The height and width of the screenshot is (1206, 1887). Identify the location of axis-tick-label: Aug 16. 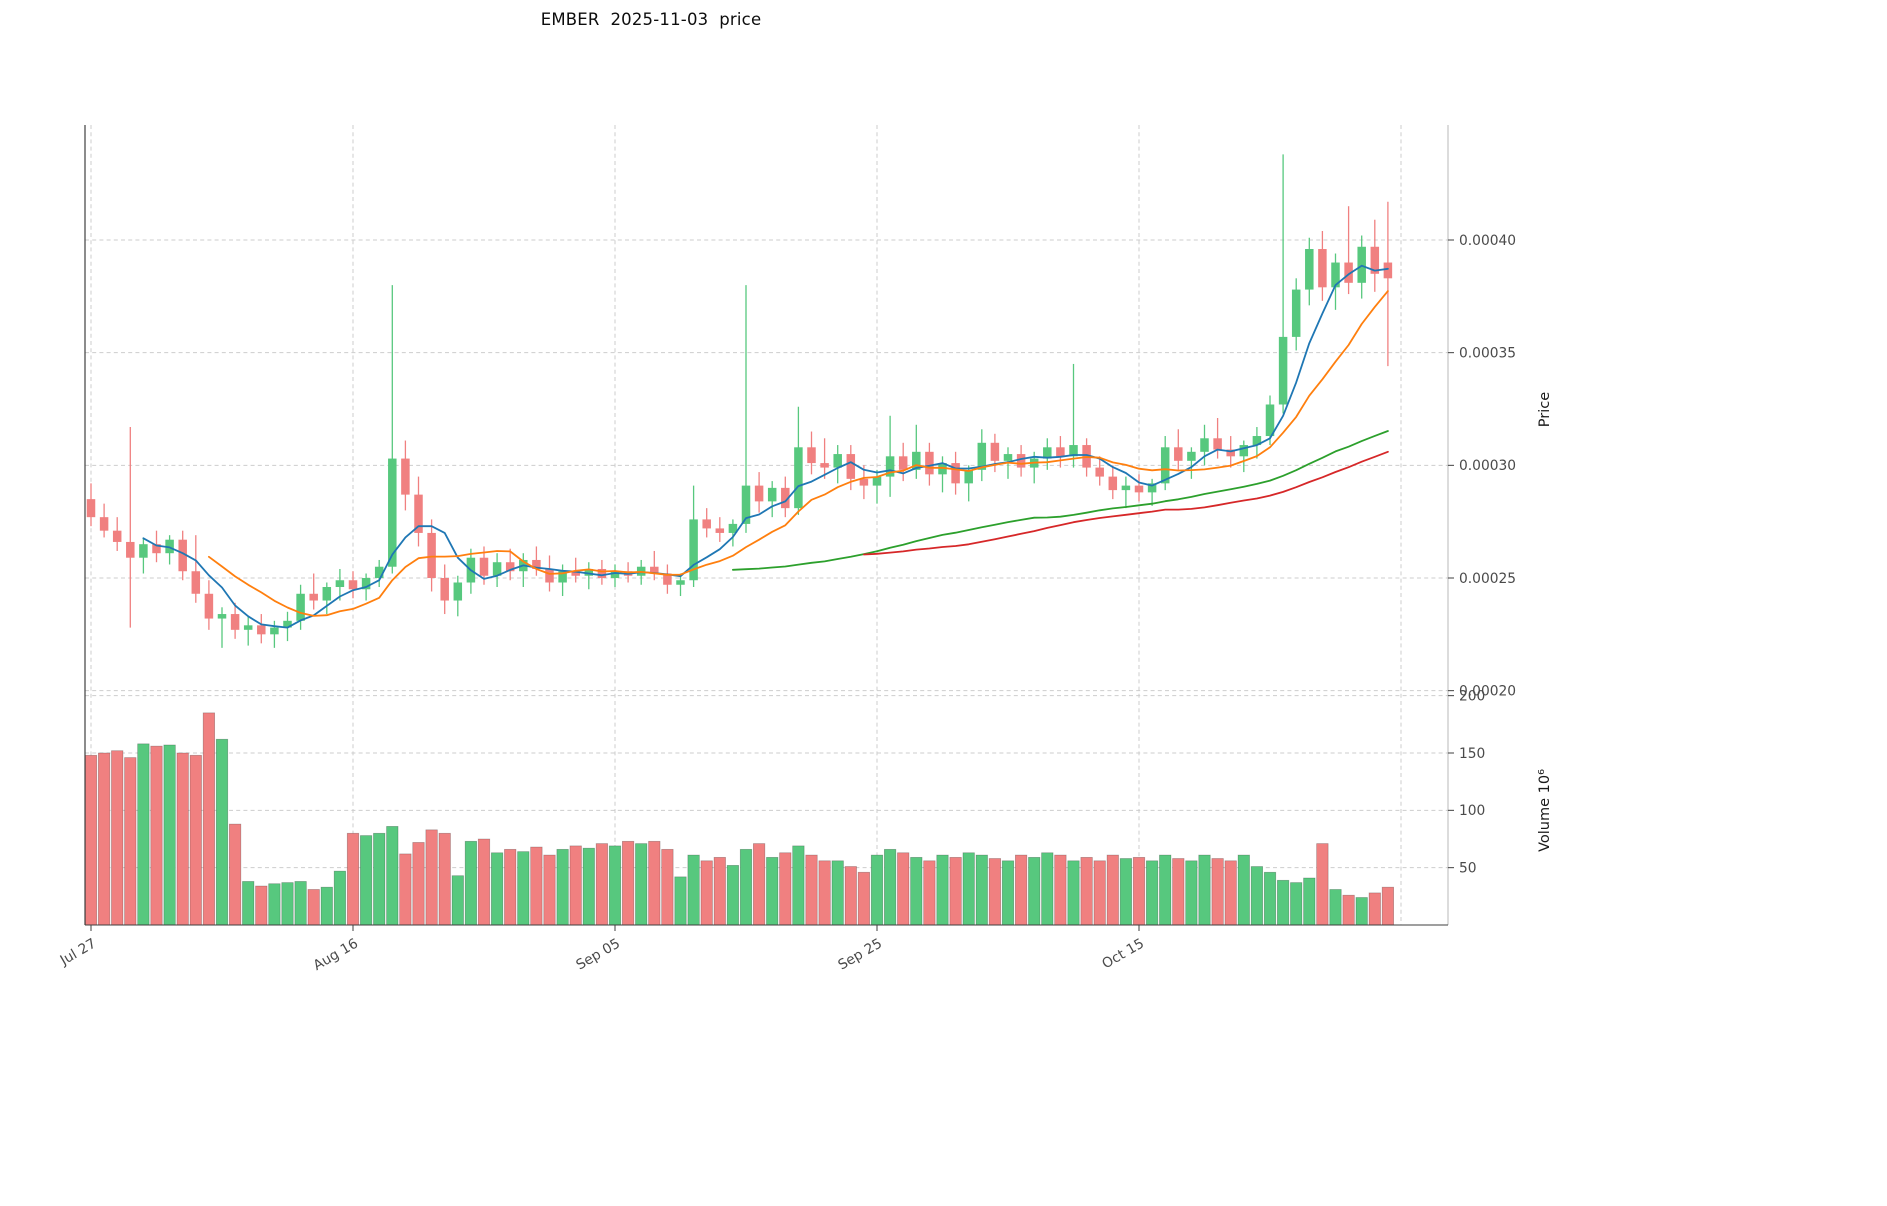
(336, 955).